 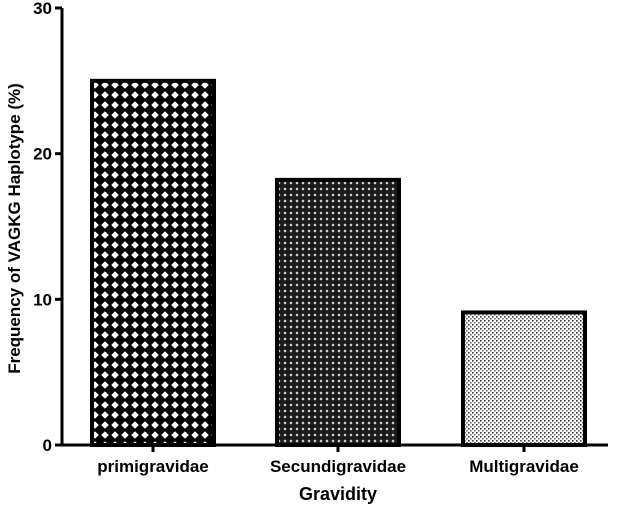 What do you see at coordinates (338, 466) in the screenshot?
I see `x-tick-label: Secundigravidae` at bounding box center [338, 466].